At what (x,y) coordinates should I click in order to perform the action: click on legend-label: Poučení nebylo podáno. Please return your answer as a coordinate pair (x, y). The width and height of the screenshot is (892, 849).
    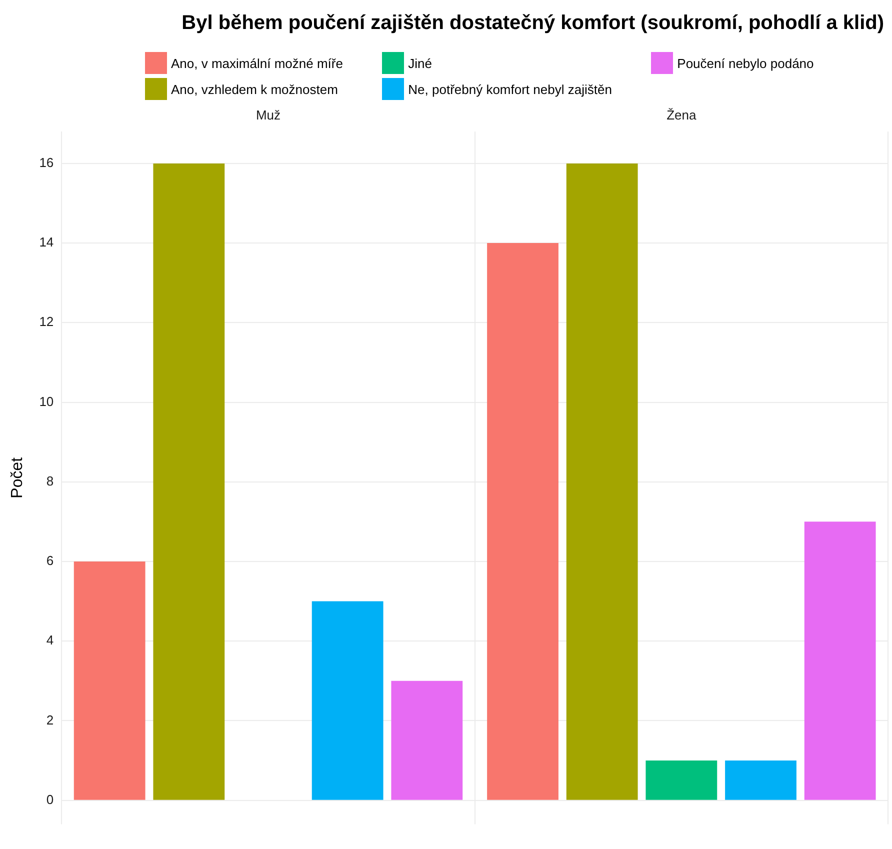
    Looking at the image, I should click on (745, 63).